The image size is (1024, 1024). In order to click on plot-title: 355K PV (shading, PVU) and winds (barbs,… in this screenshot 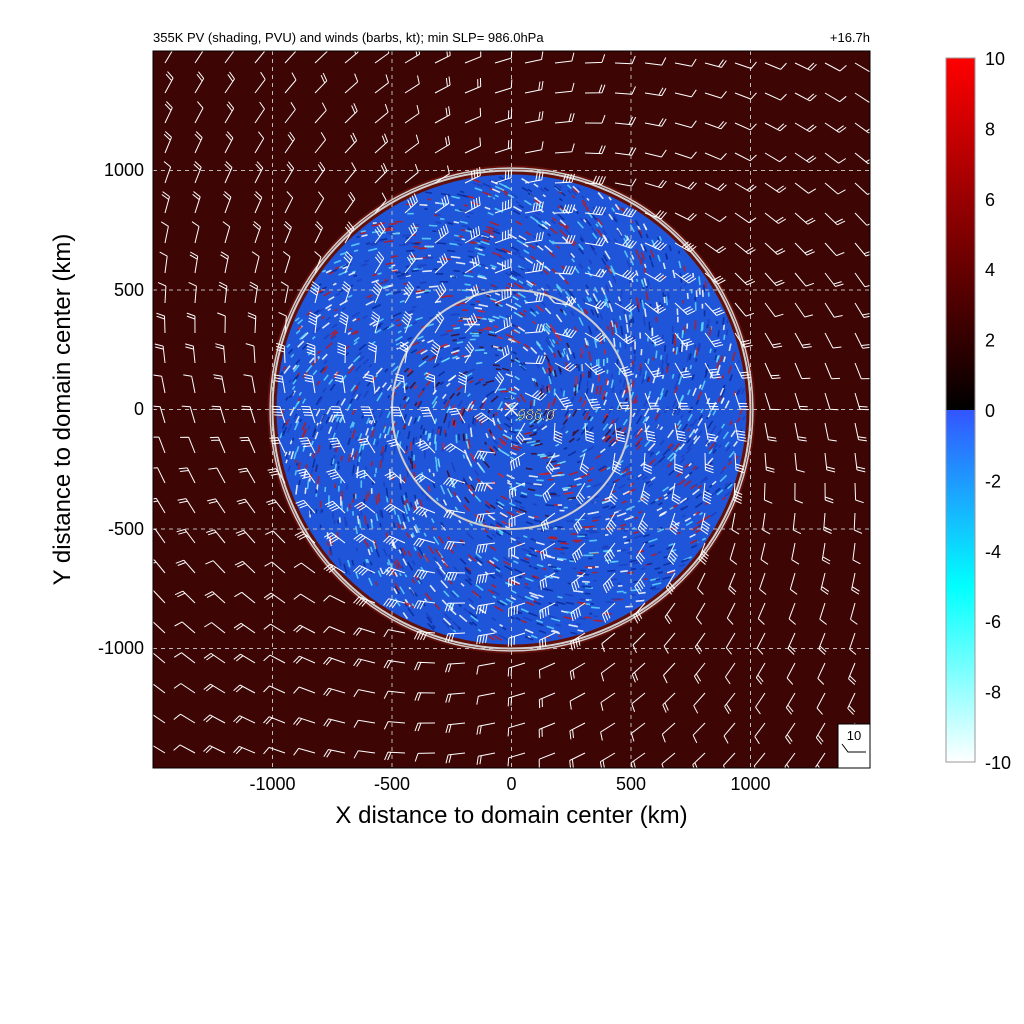, I will do `click(348, 37)`.